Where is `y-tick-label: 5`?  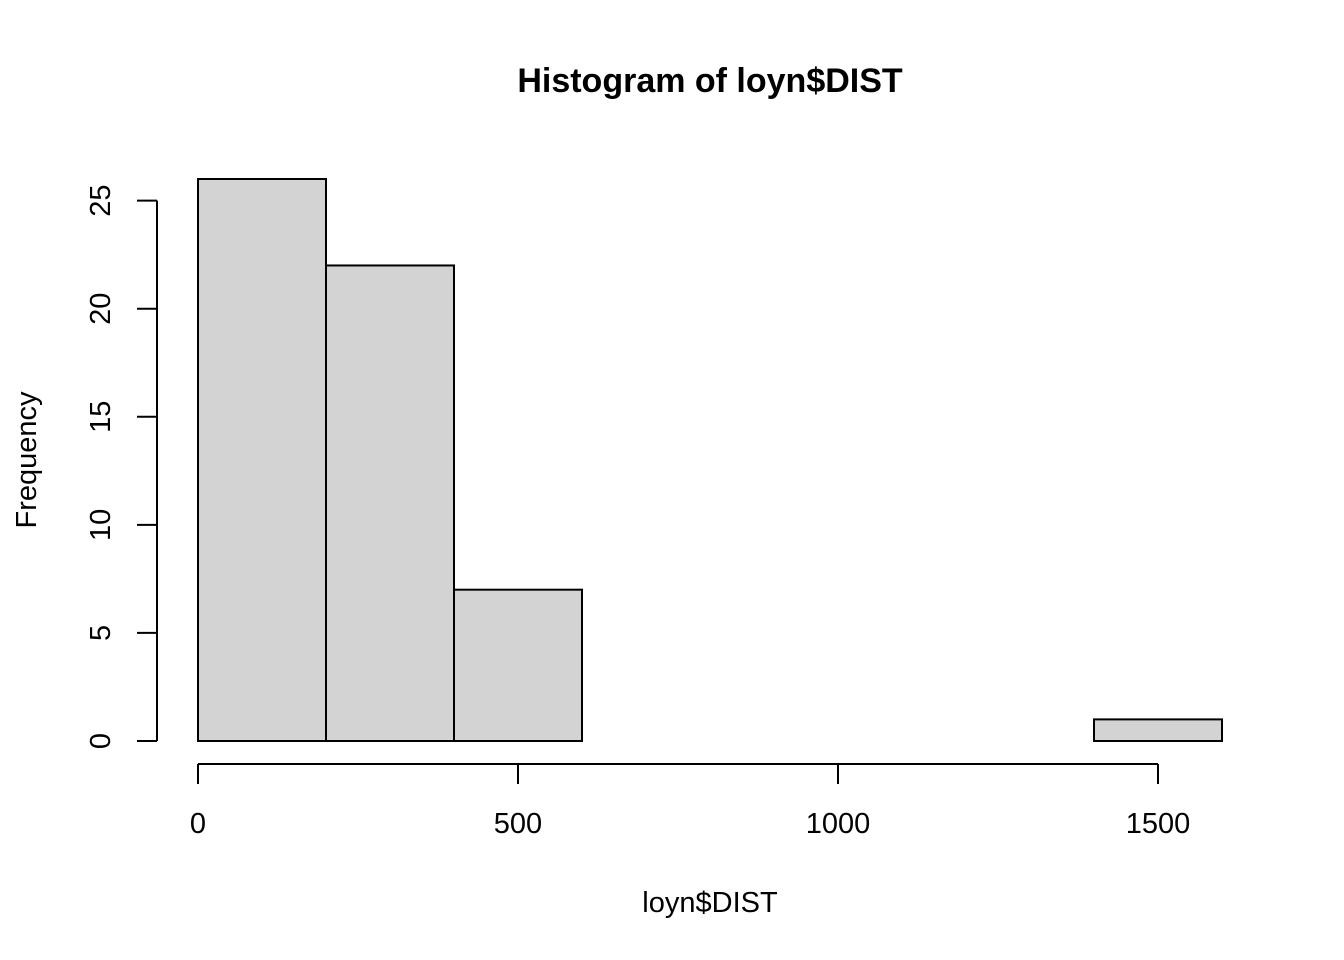
y-tick-label: 5 is located at coordinates (101, 633).